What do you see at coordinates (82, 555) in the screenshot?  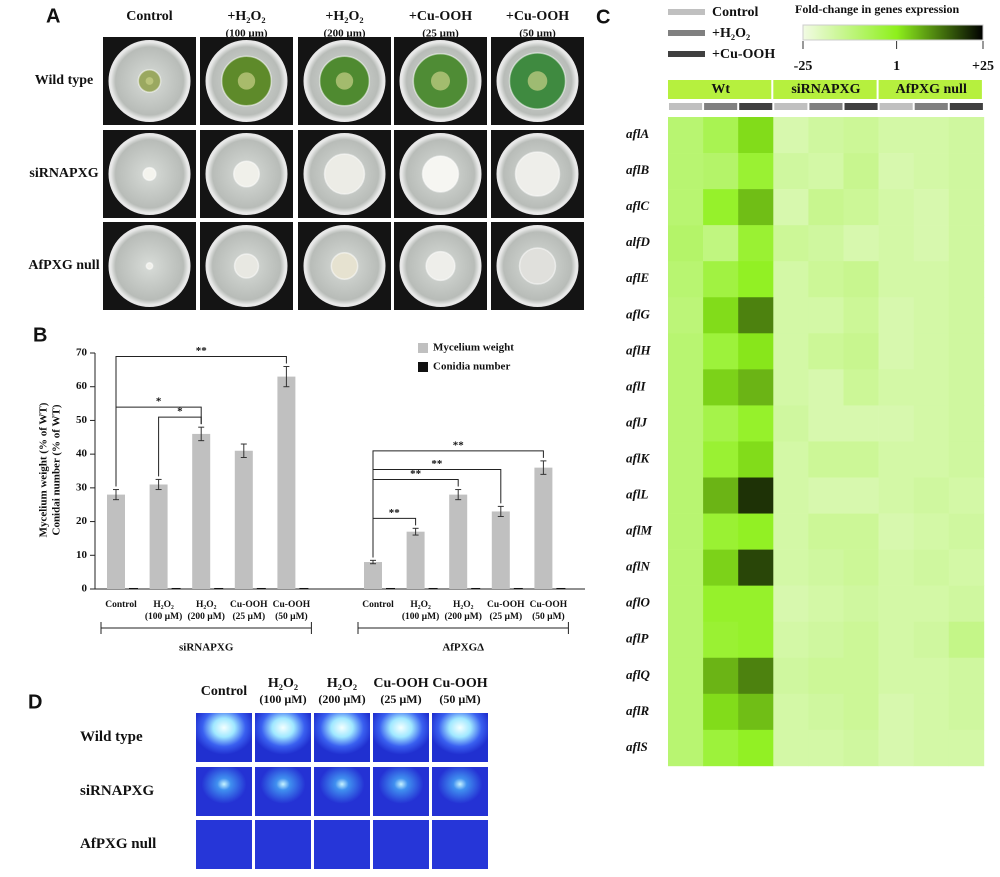 I see `y-tick-label: 10` at bounding box center [82, 555].